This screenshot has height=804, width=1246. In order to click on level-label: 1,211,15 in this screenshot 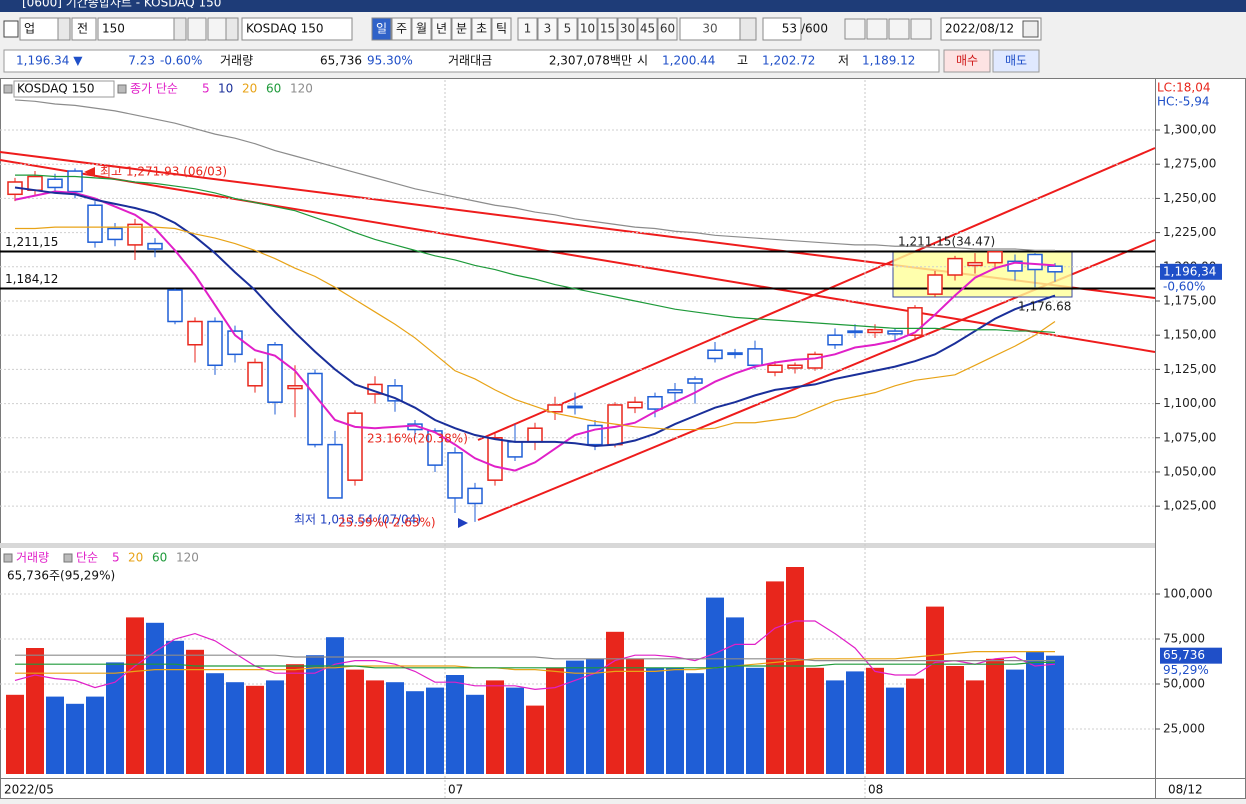, I will do `click(31, 242)`.